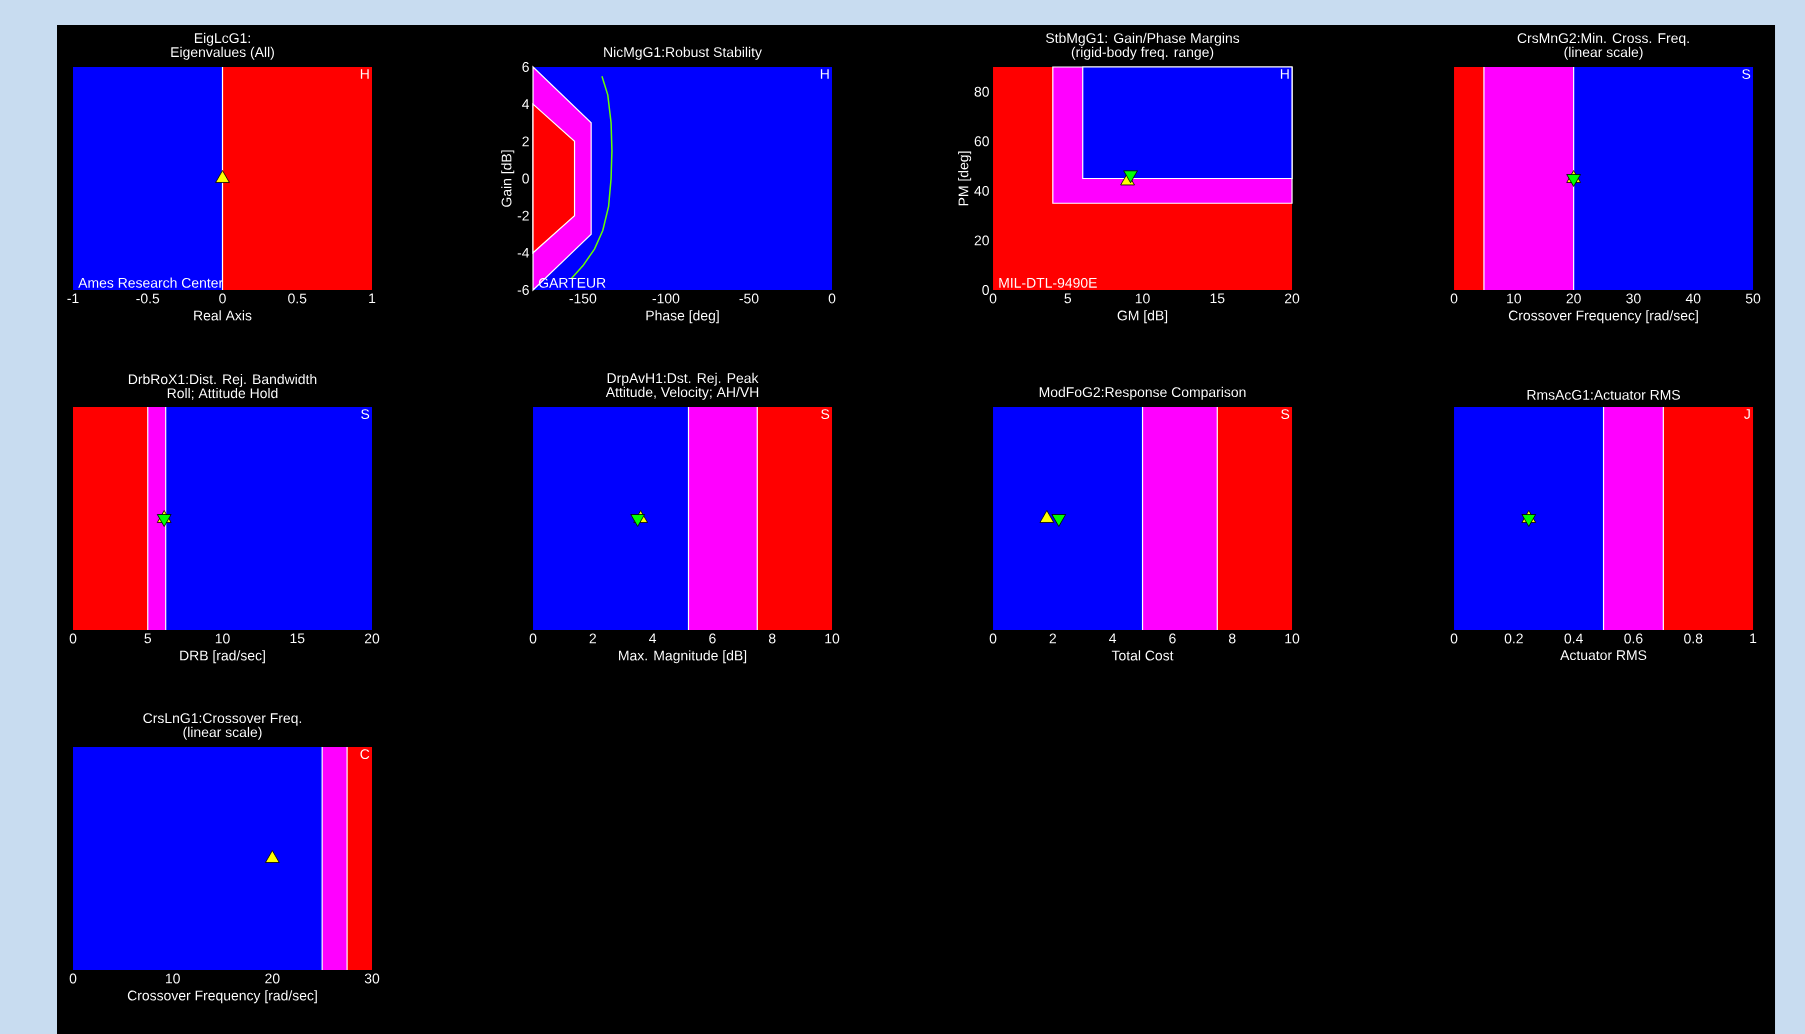 This screenshot has height=1034, width=1805. What do you see at coordinates (526, 104) in the screenshot?
I see `y-tick-label: 4` at bounding box center [526, 104].